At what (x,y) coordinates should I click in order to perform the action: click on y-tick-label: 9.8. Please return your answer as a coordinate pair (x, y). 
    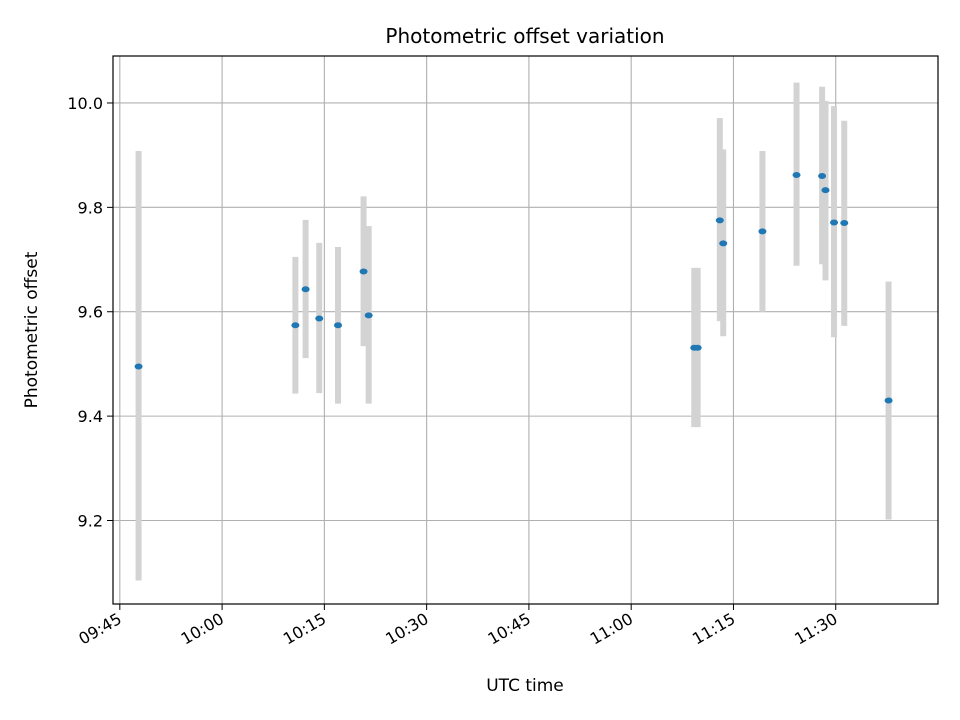
    Looking at the image, I should click on (90, 207).